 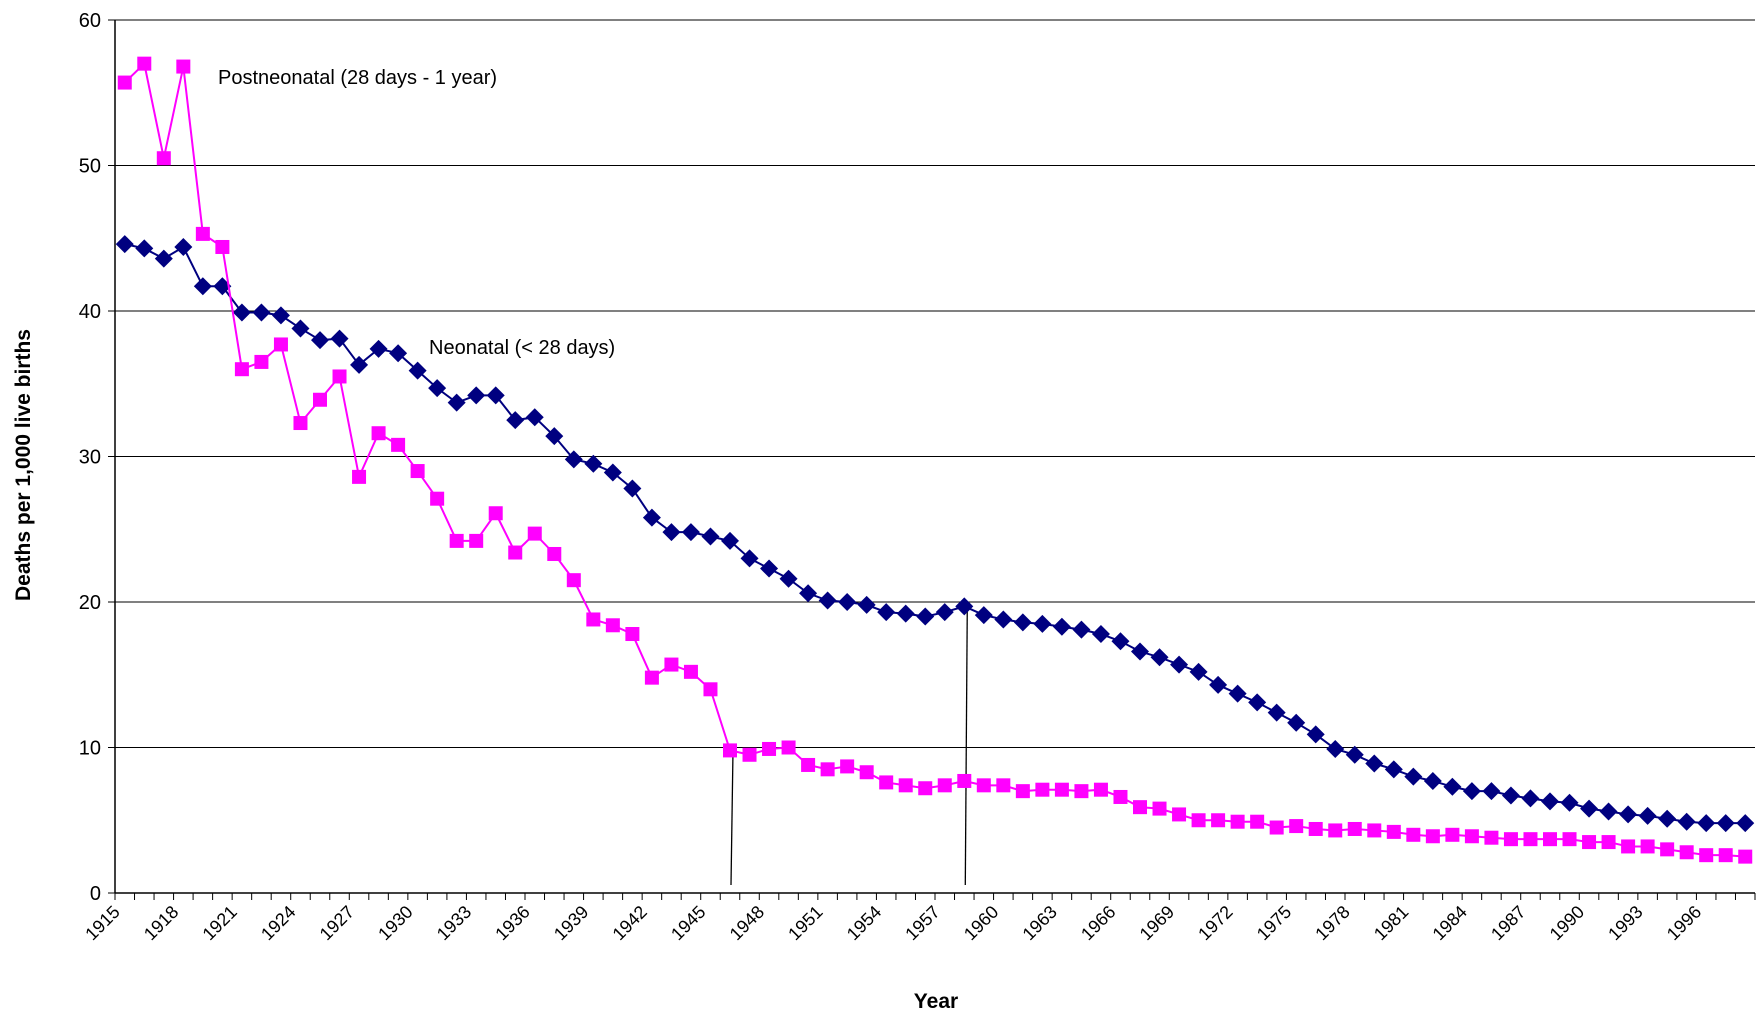 What do you see at coordinates (1040, 923) in the screenshot?
I see `x-tick-label: 1963` at bounding box center [1040, 923].